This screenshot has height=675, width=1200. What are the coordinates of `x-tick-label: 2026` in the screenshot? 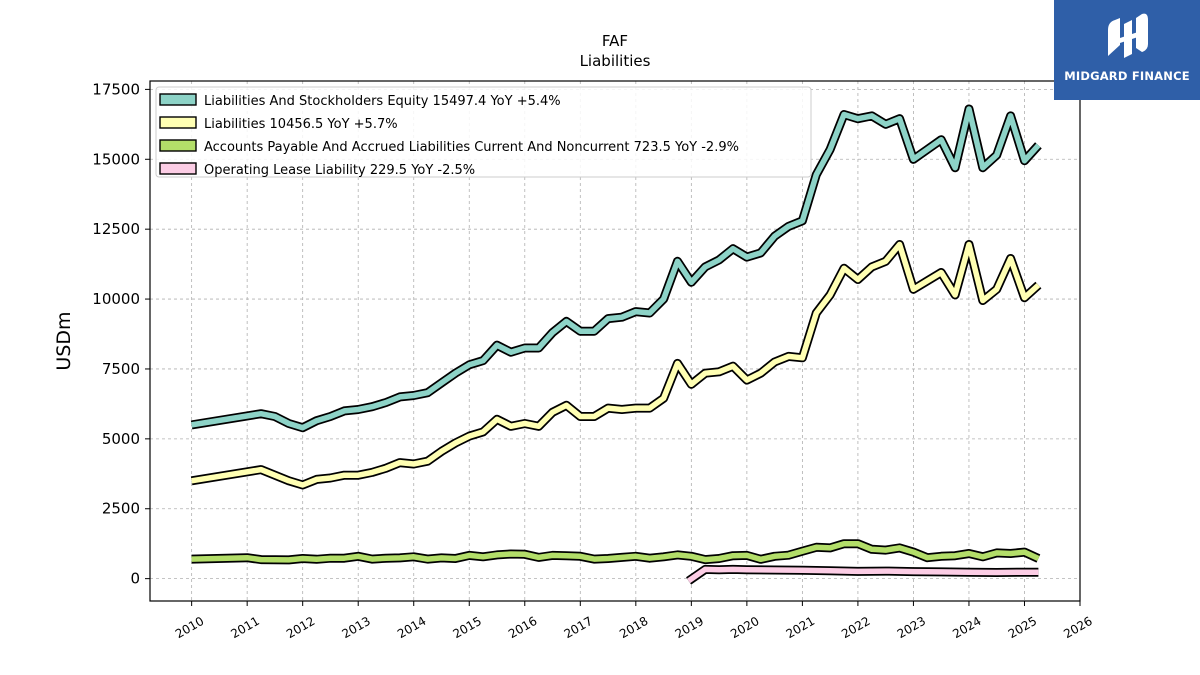 It's located at (1077, 627).